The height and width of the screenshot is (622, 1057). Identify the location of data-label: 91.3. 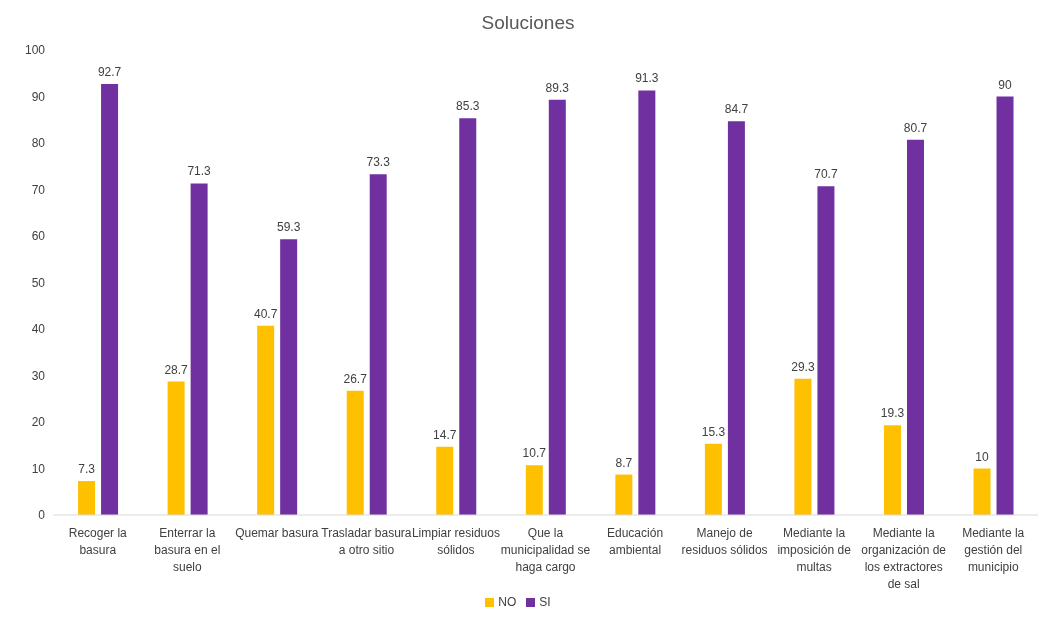
(647, 78).